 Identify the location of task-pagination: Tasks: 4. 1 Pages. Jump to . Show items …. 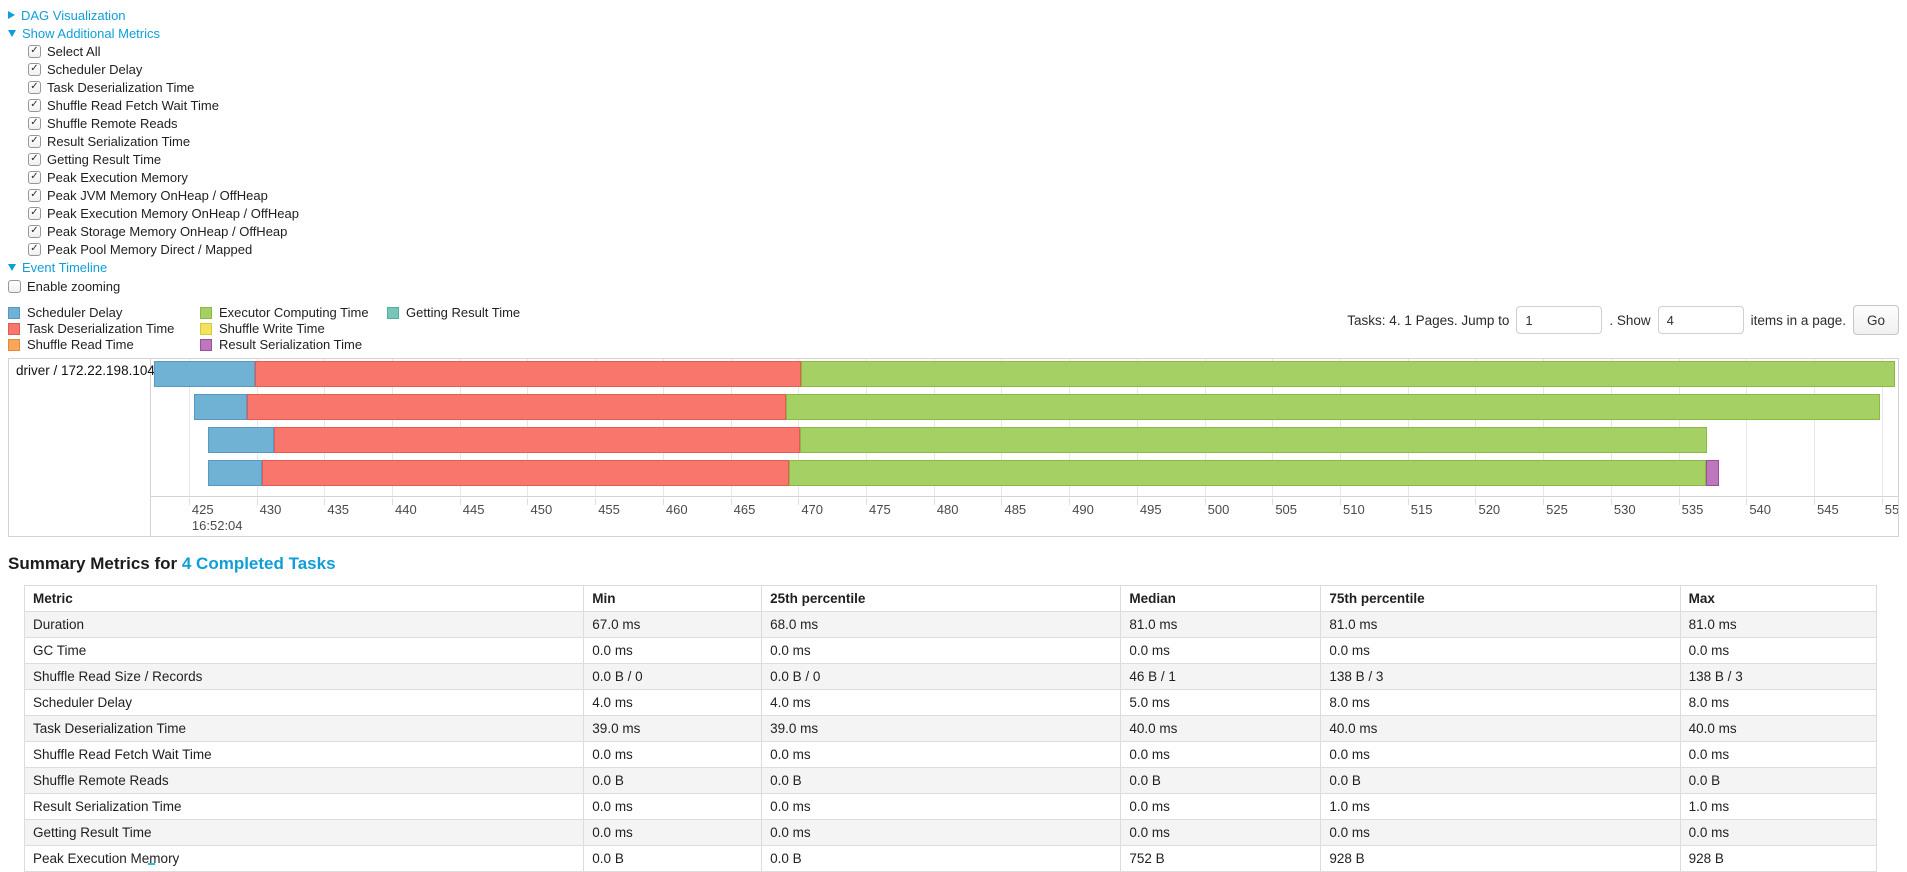
(1623, 320).